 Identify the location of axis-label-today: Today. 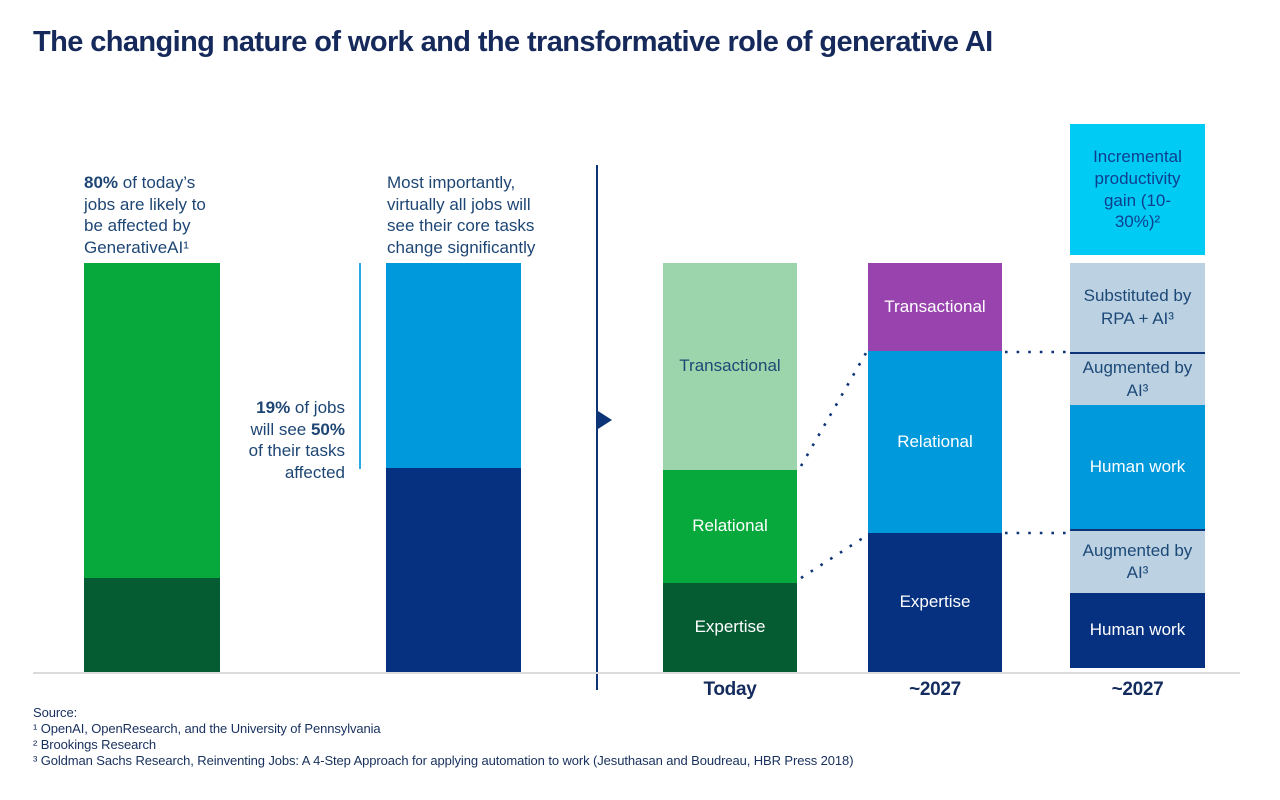
(730, 689).